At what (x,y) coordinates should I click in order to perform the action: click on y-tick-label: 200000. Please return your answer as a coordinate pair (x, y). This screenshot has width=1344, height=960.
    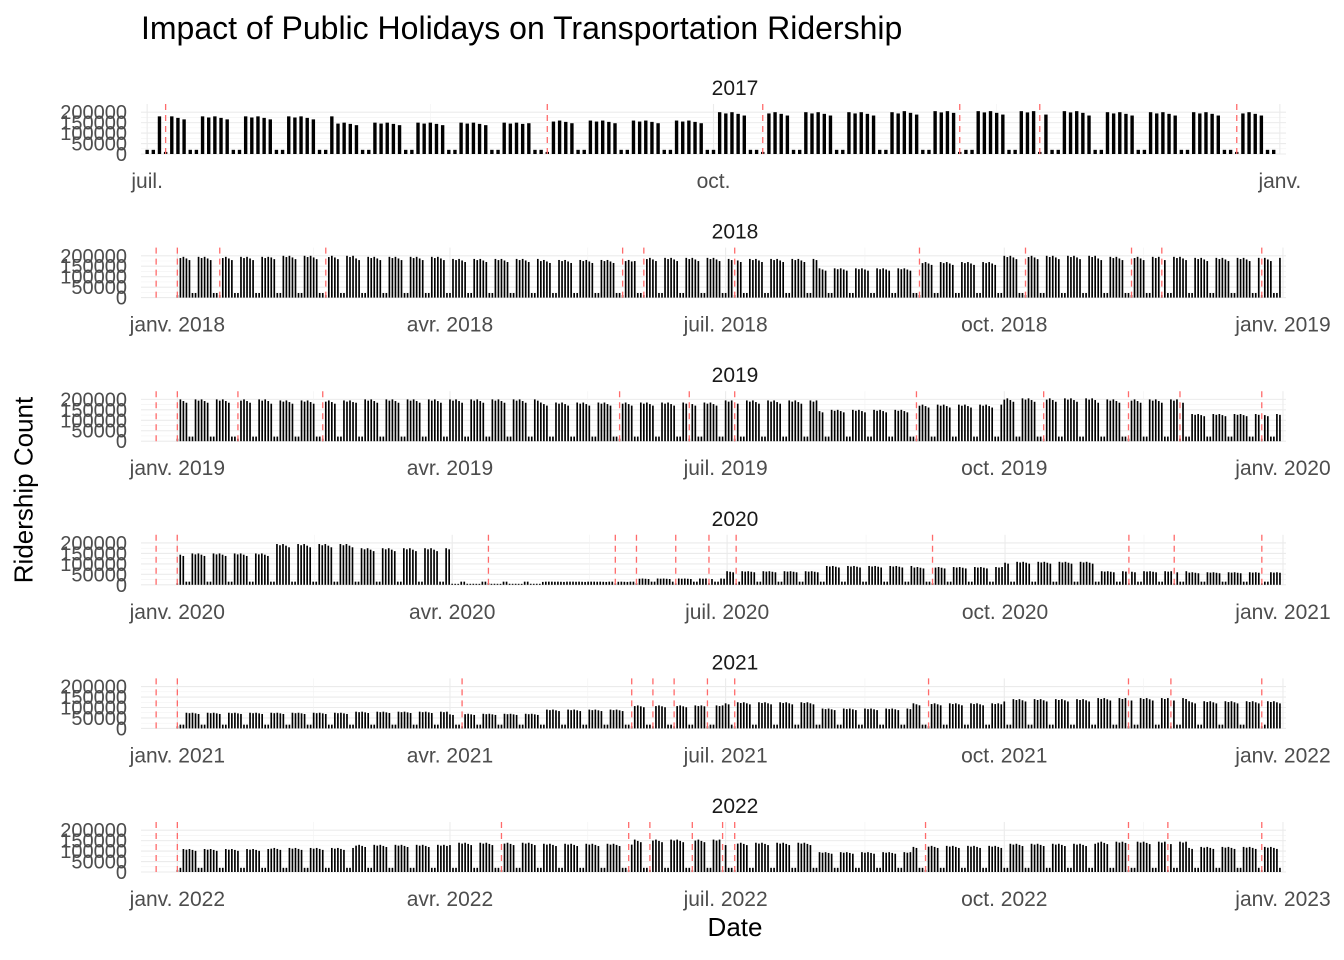
    Looking at the image, I should click on (93, 400).